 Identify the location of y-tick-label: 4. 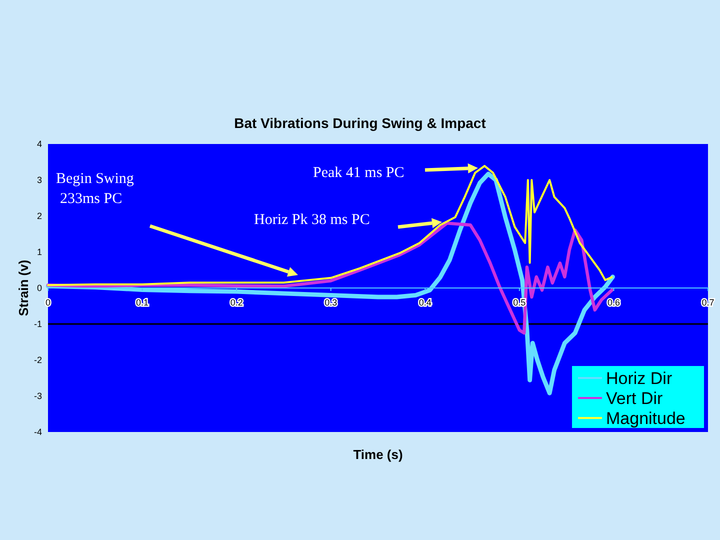
(39, 143).